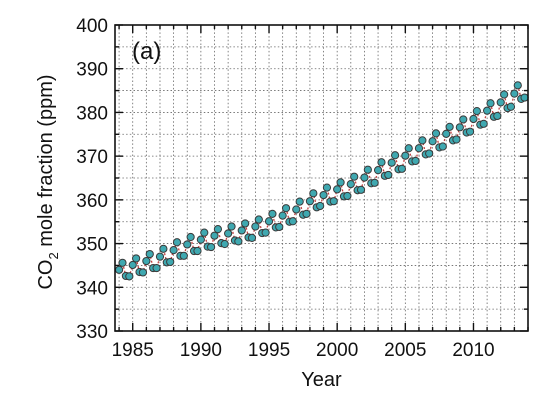 This screenshot has width=551, height=403. What do you see at coordinates (92, 201) in the screenshot?
I see `y-tick-label: 360` at bounding box center [92, 201].